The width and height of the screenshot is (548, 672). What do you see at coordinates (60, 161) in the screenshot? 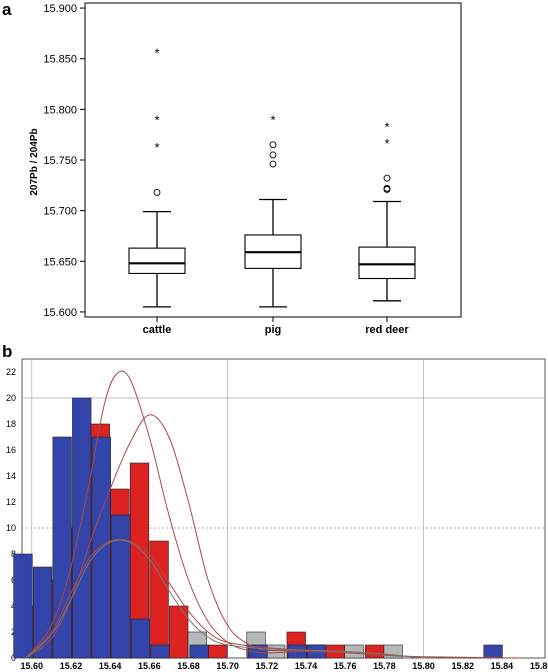
I see `y-tick-label: 15.750` at bounding box center [60, 161].